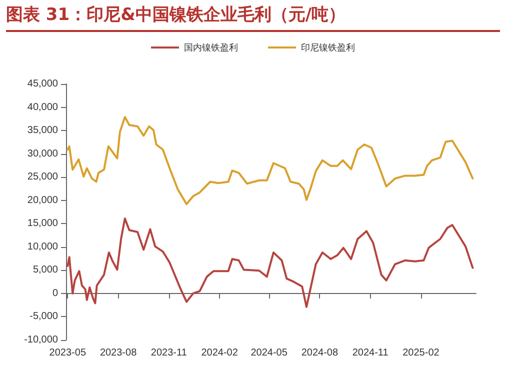  Describe the element at coordinates (42, 224) in the screenshot. I see `y-tick-label: 15,000` at that location.